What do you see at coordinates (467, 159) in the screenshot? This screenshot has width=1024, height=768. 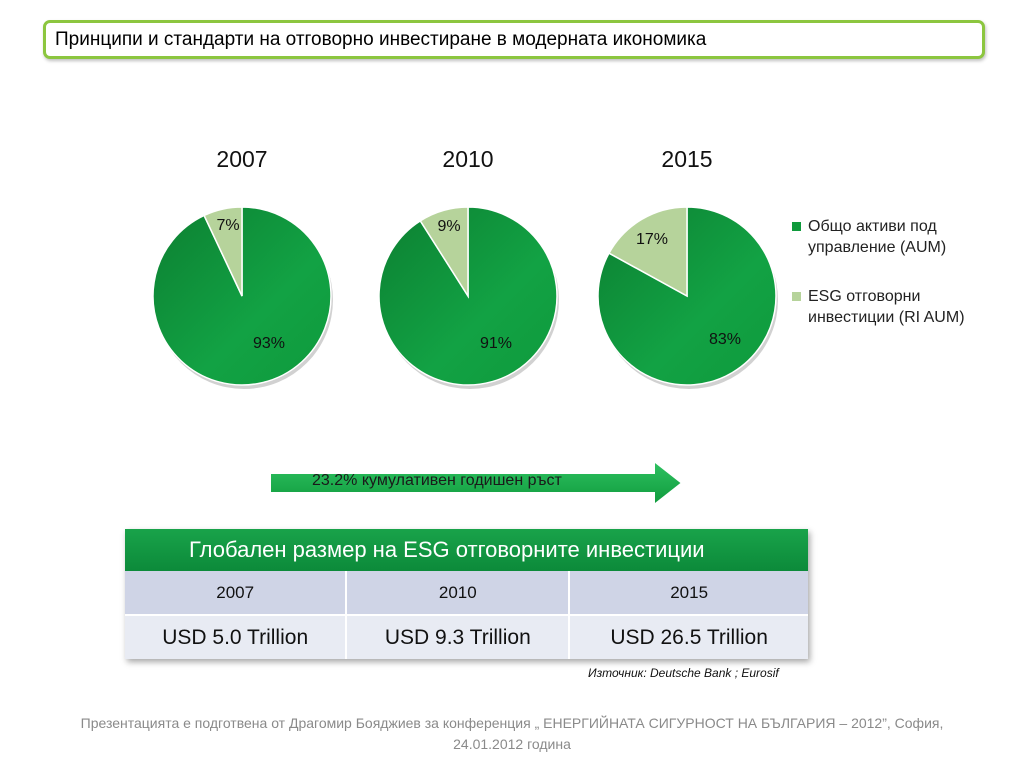 I see `pie-title-2010: 2010` at bounding box center [467, 159].